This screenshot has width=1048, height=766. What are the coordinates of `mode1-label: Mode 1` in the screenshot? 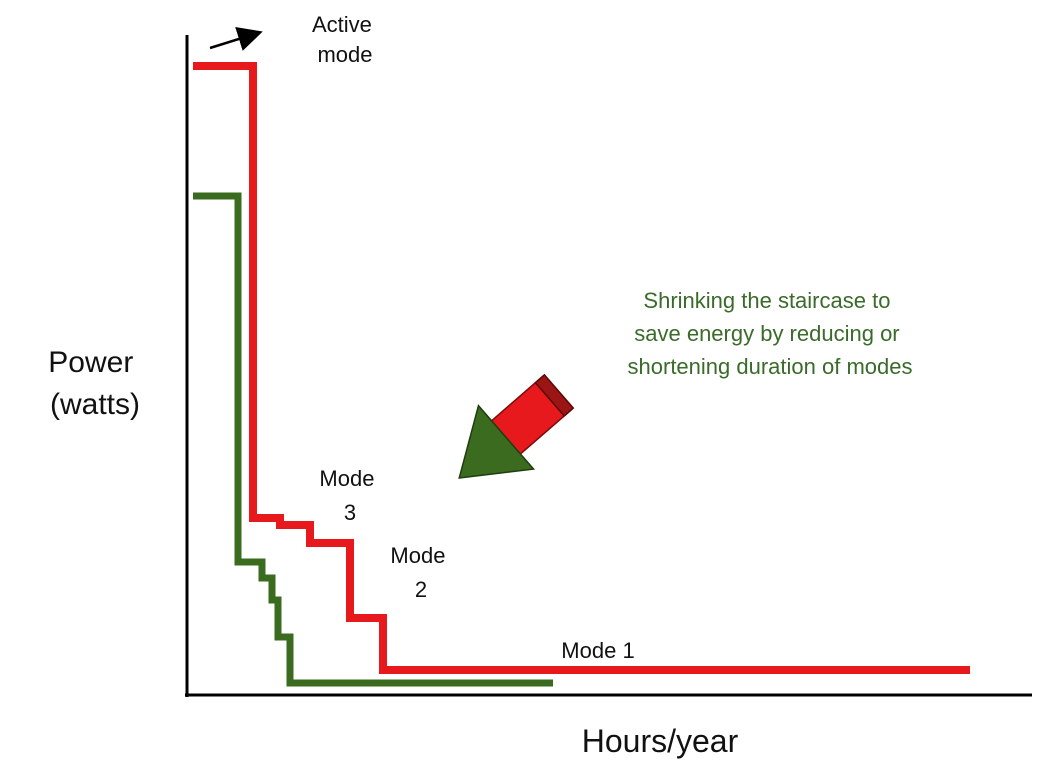 It's located at (597, 650).